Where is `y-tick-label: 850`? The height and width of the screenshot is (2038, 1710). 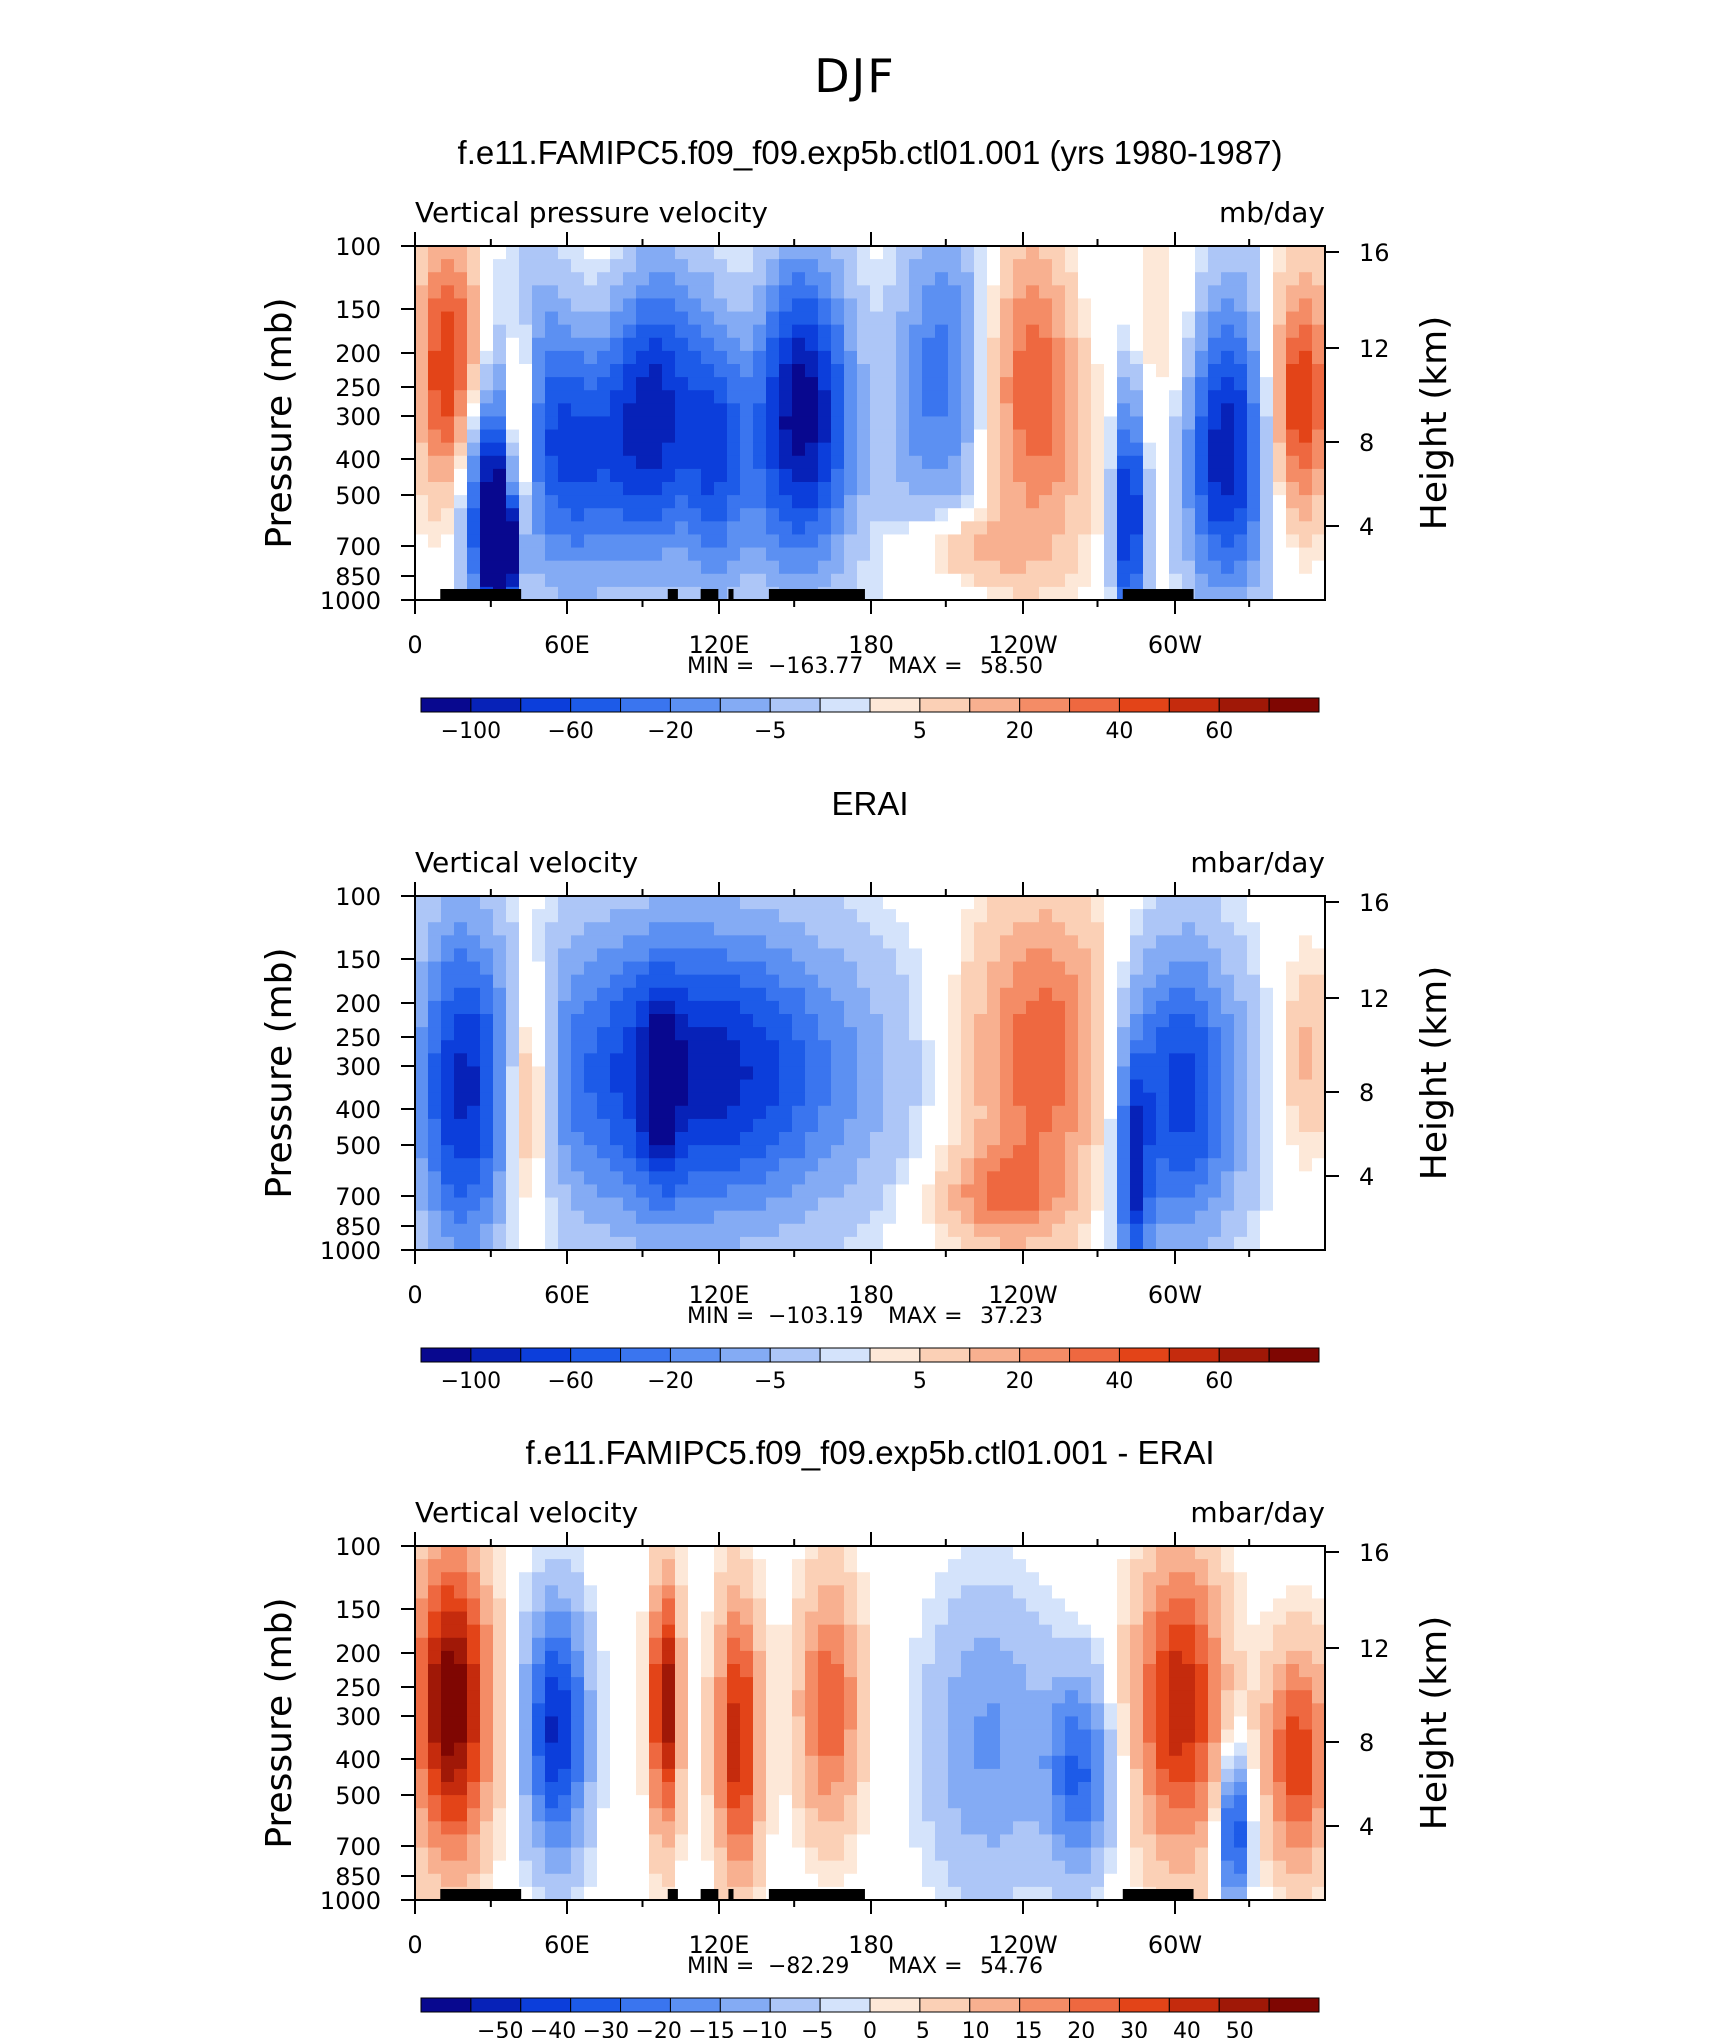 y-tick-label: 850 is located at coordinates (358, 1227).